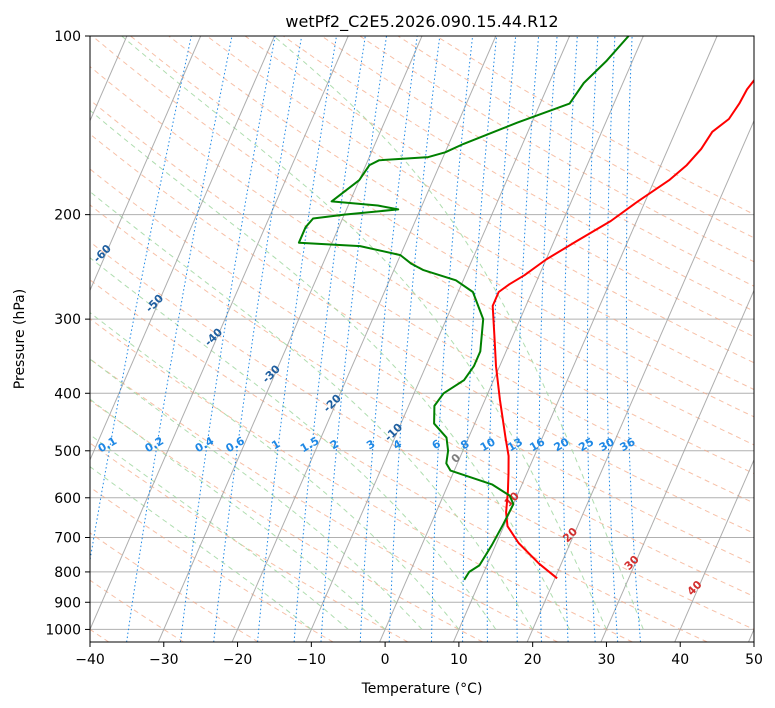 This screenshot has width=775, height=708. Describe the element at coordinates (459, 660) in the screenshot. I see `x-tick-label: 10` at that location.